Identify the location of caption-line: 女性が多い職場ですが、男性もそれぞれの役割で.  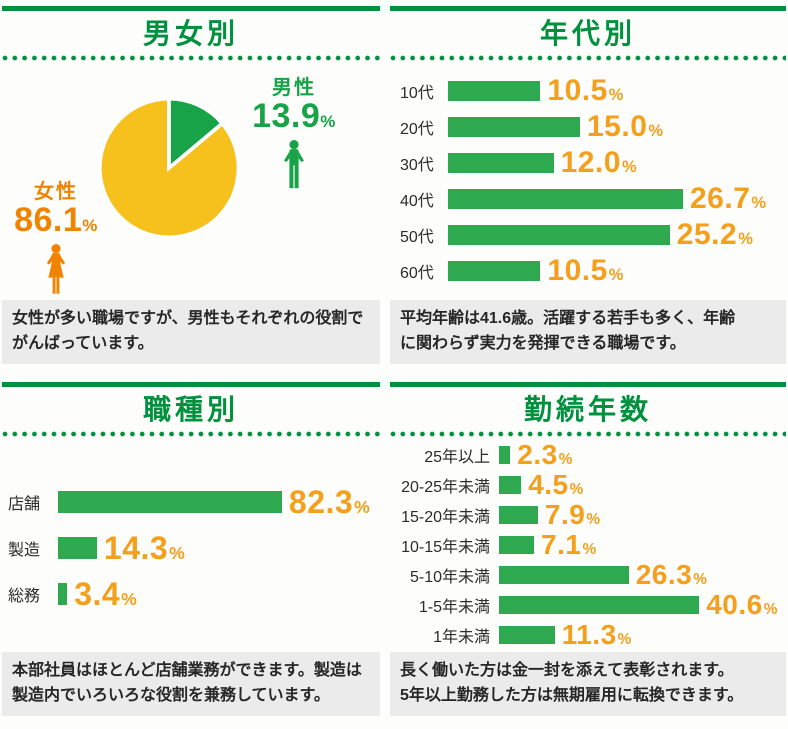
(188, 319).